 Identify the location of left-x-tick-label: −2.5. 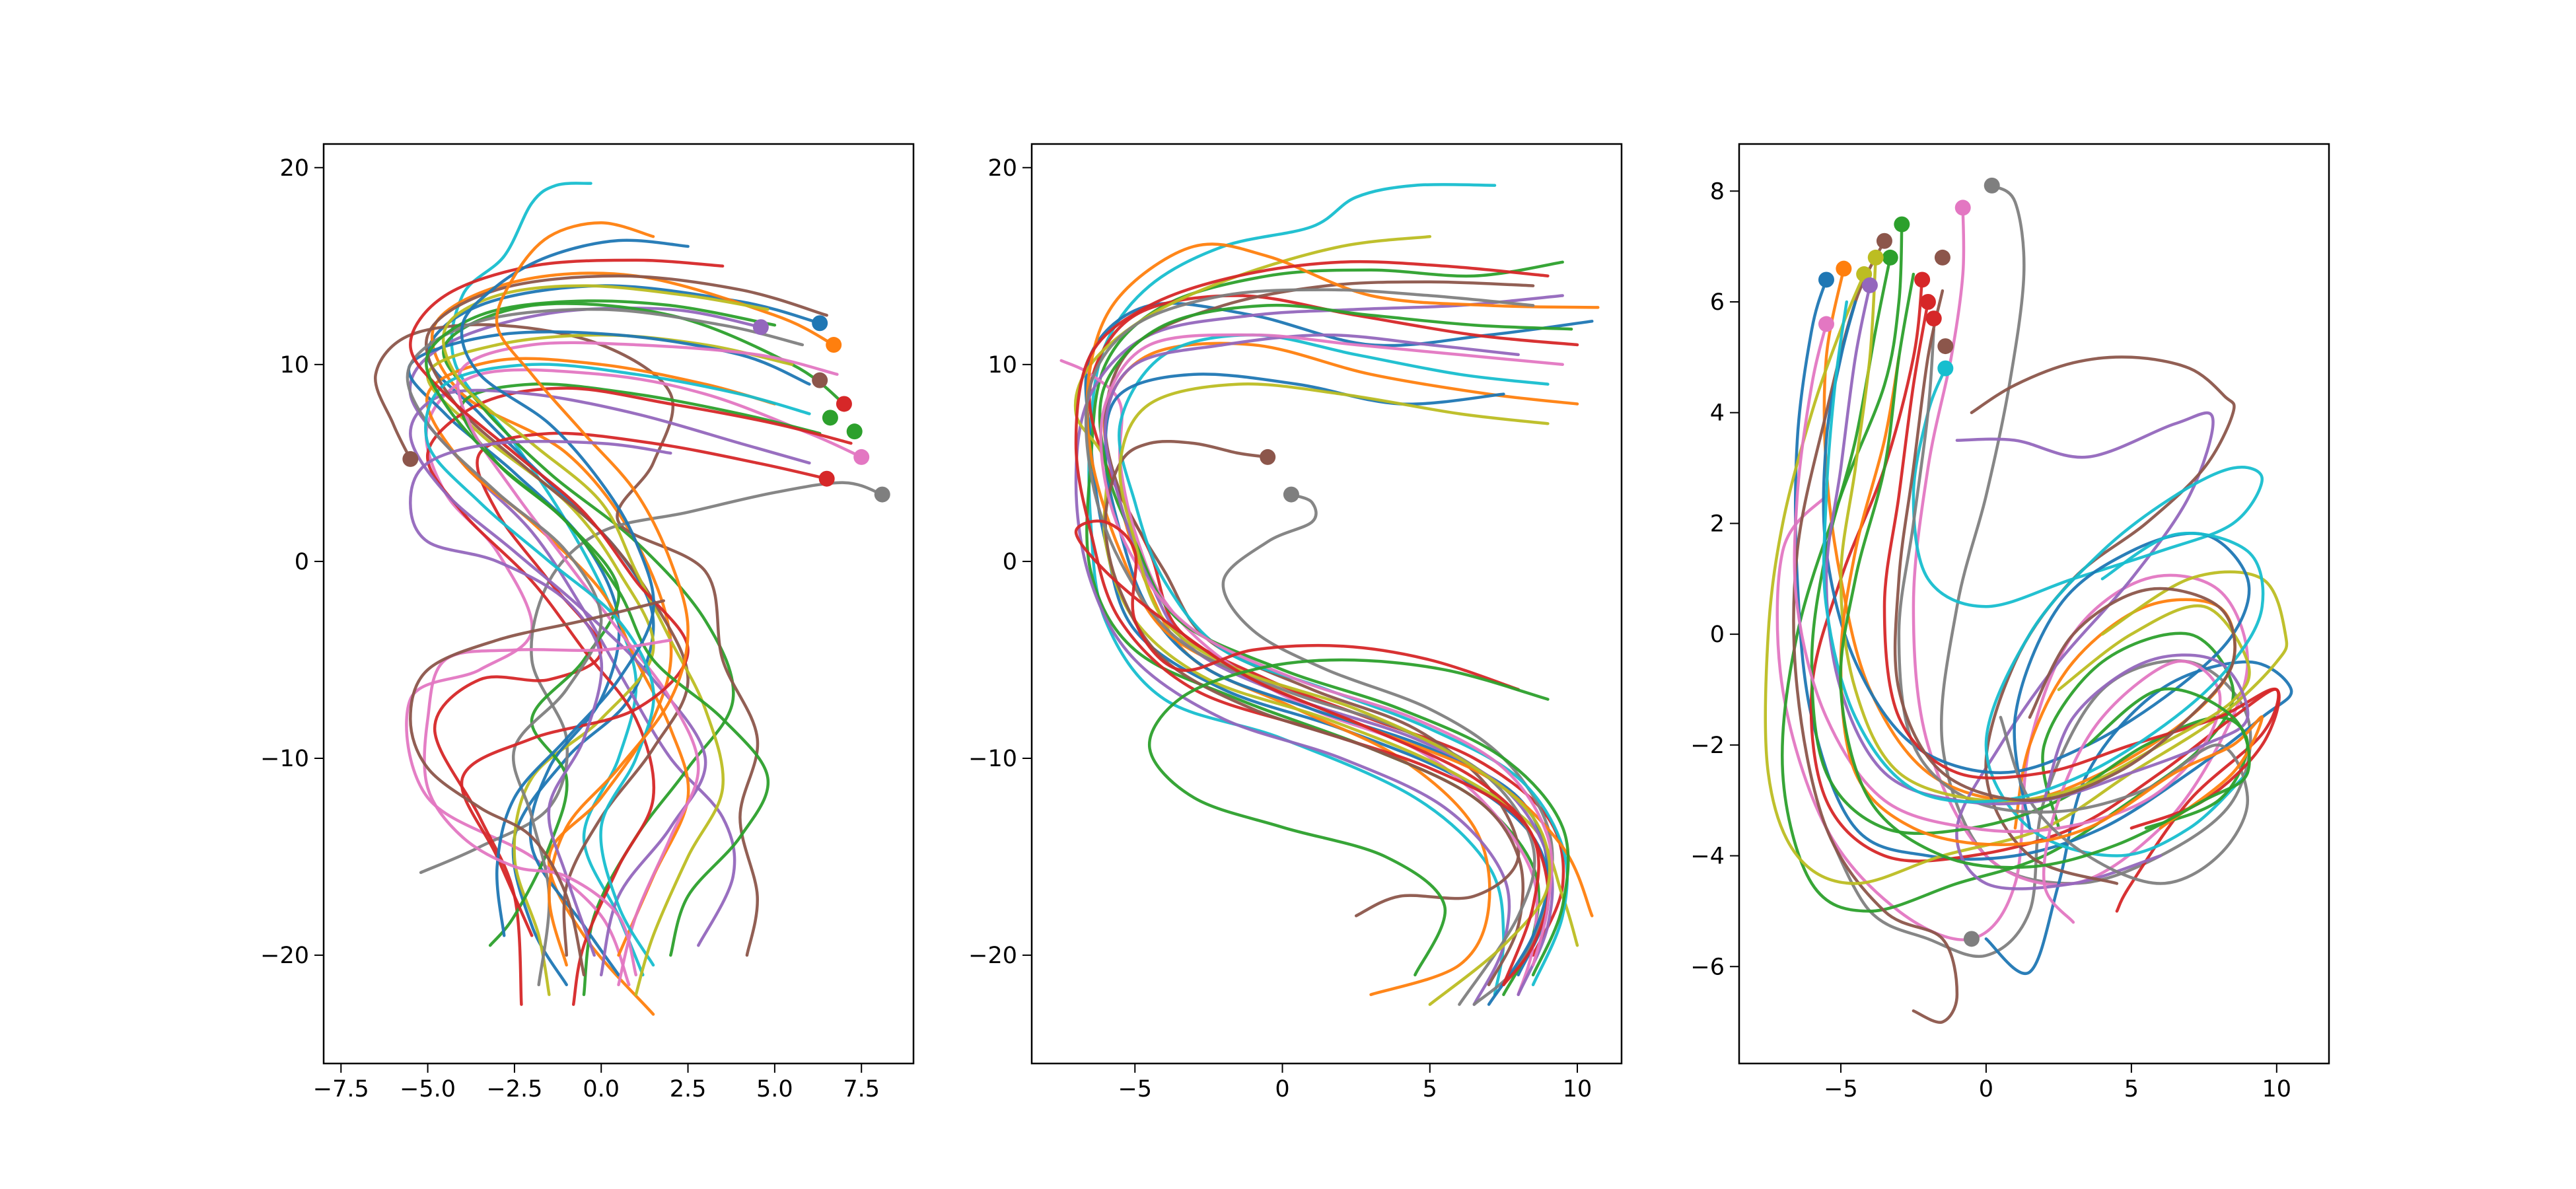
(514, 1089).